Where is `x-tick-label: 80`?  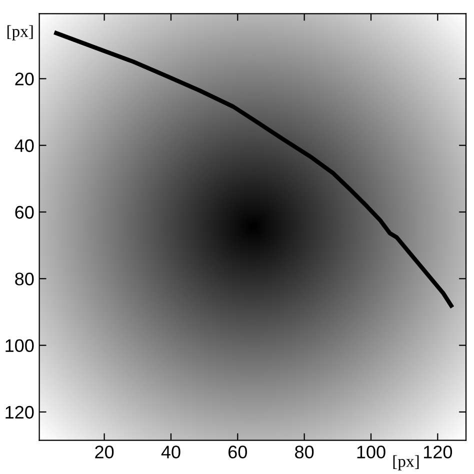
x-tick-label: 80 is located at coordinates (304, 452).